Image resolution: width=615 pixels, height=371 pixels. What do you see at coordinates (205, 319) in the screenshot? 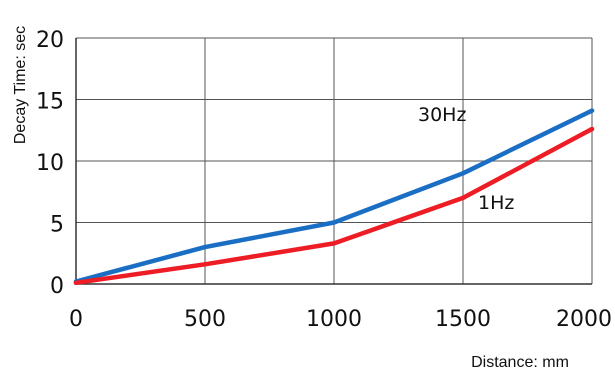
I see `x-tick-label-500: 500` at bounding box center [205, 319].